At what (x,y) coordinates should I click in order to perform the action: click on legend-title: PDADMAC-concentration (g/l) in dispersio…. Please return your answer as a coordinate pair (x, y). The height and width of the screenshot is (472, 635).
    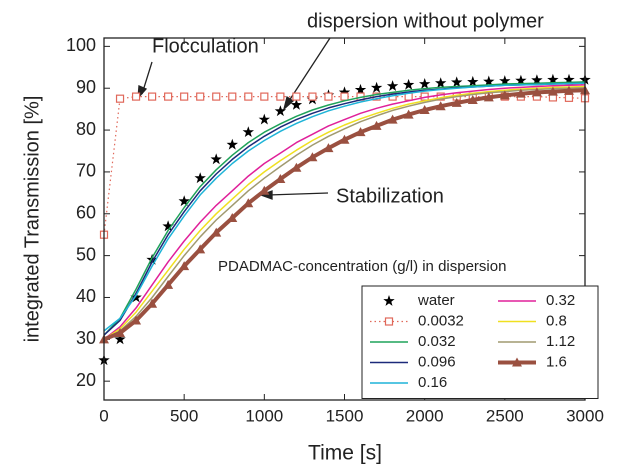
    Looking at the image, I should click on (362, 266).